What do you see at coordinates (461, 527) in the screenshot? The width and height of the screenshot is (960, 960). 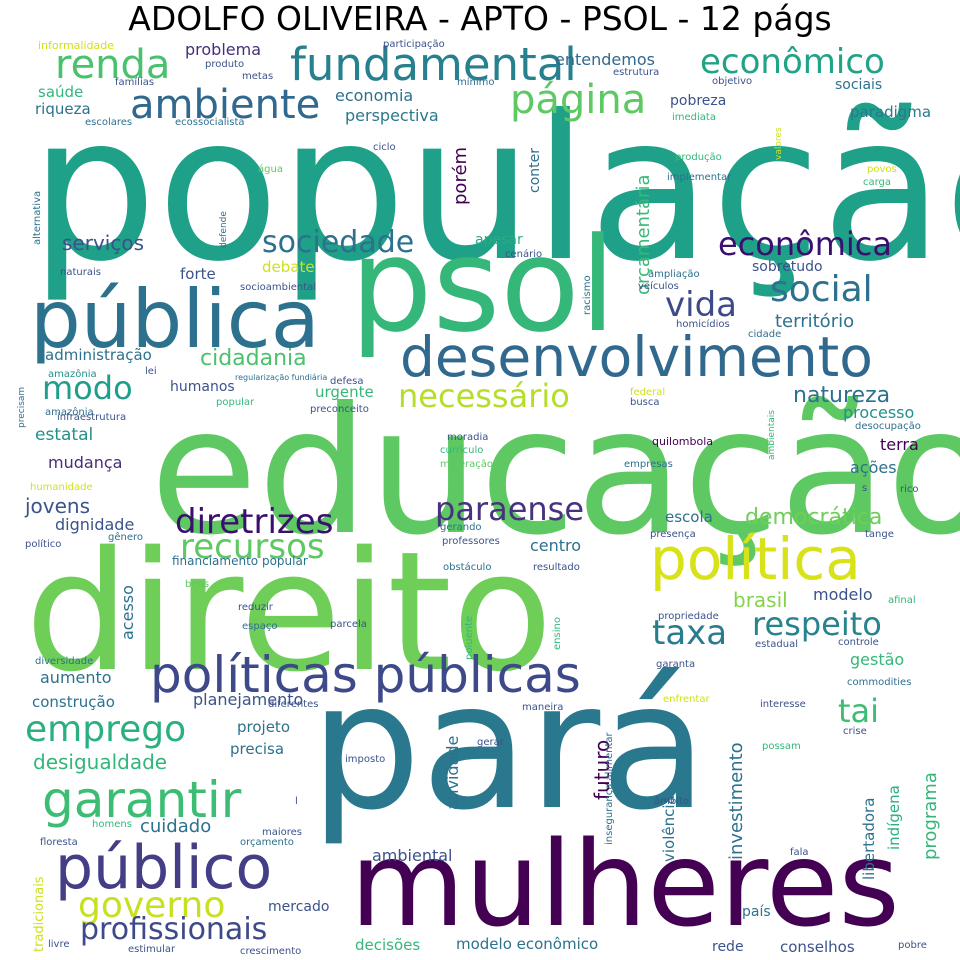 I see `word-gerando: gerando` at bounding box center [461, 527].